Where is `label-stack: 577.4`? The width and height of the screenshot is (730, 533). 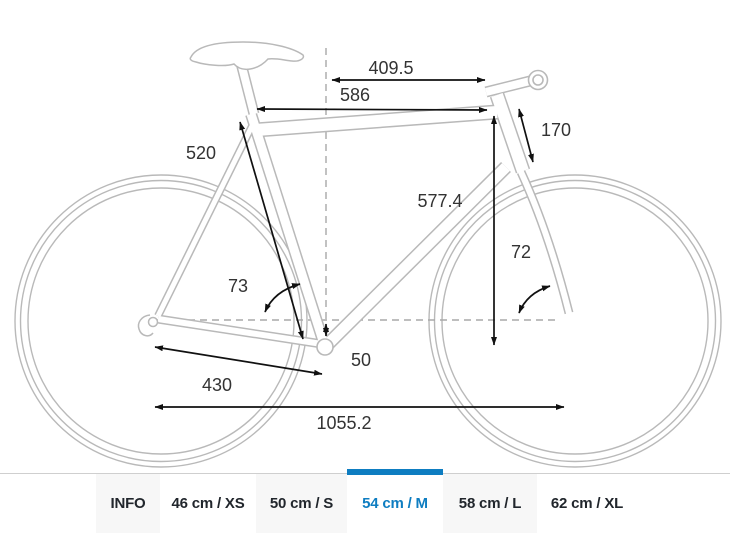 label-stack: 577.4 is located at coordinates (439, 201).